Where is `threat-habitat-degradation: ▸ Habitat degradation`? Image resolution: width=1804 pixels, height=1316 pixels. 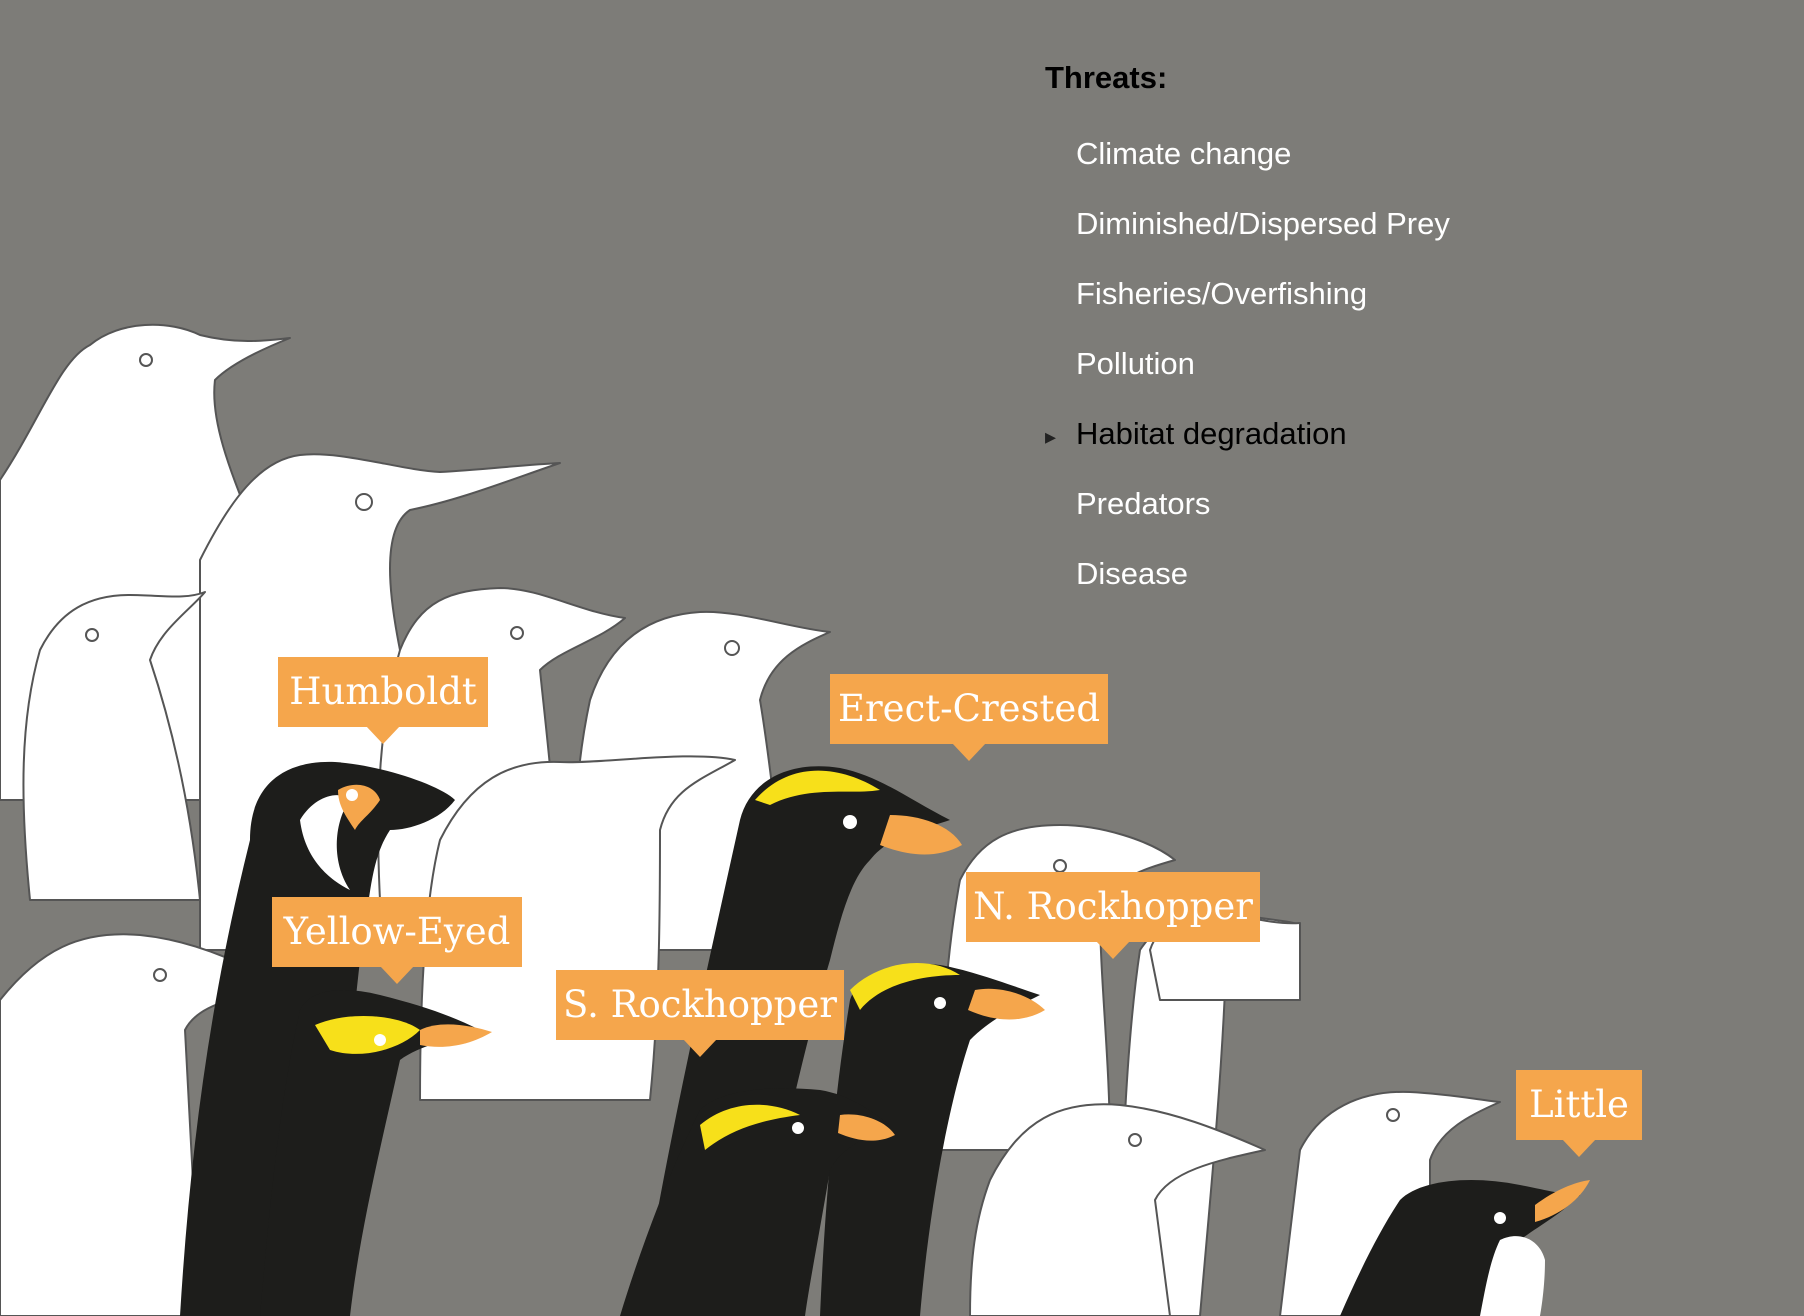
threat-habitat-degradation: ▸ Habitat degradation is located at coordinates (1305, 435).